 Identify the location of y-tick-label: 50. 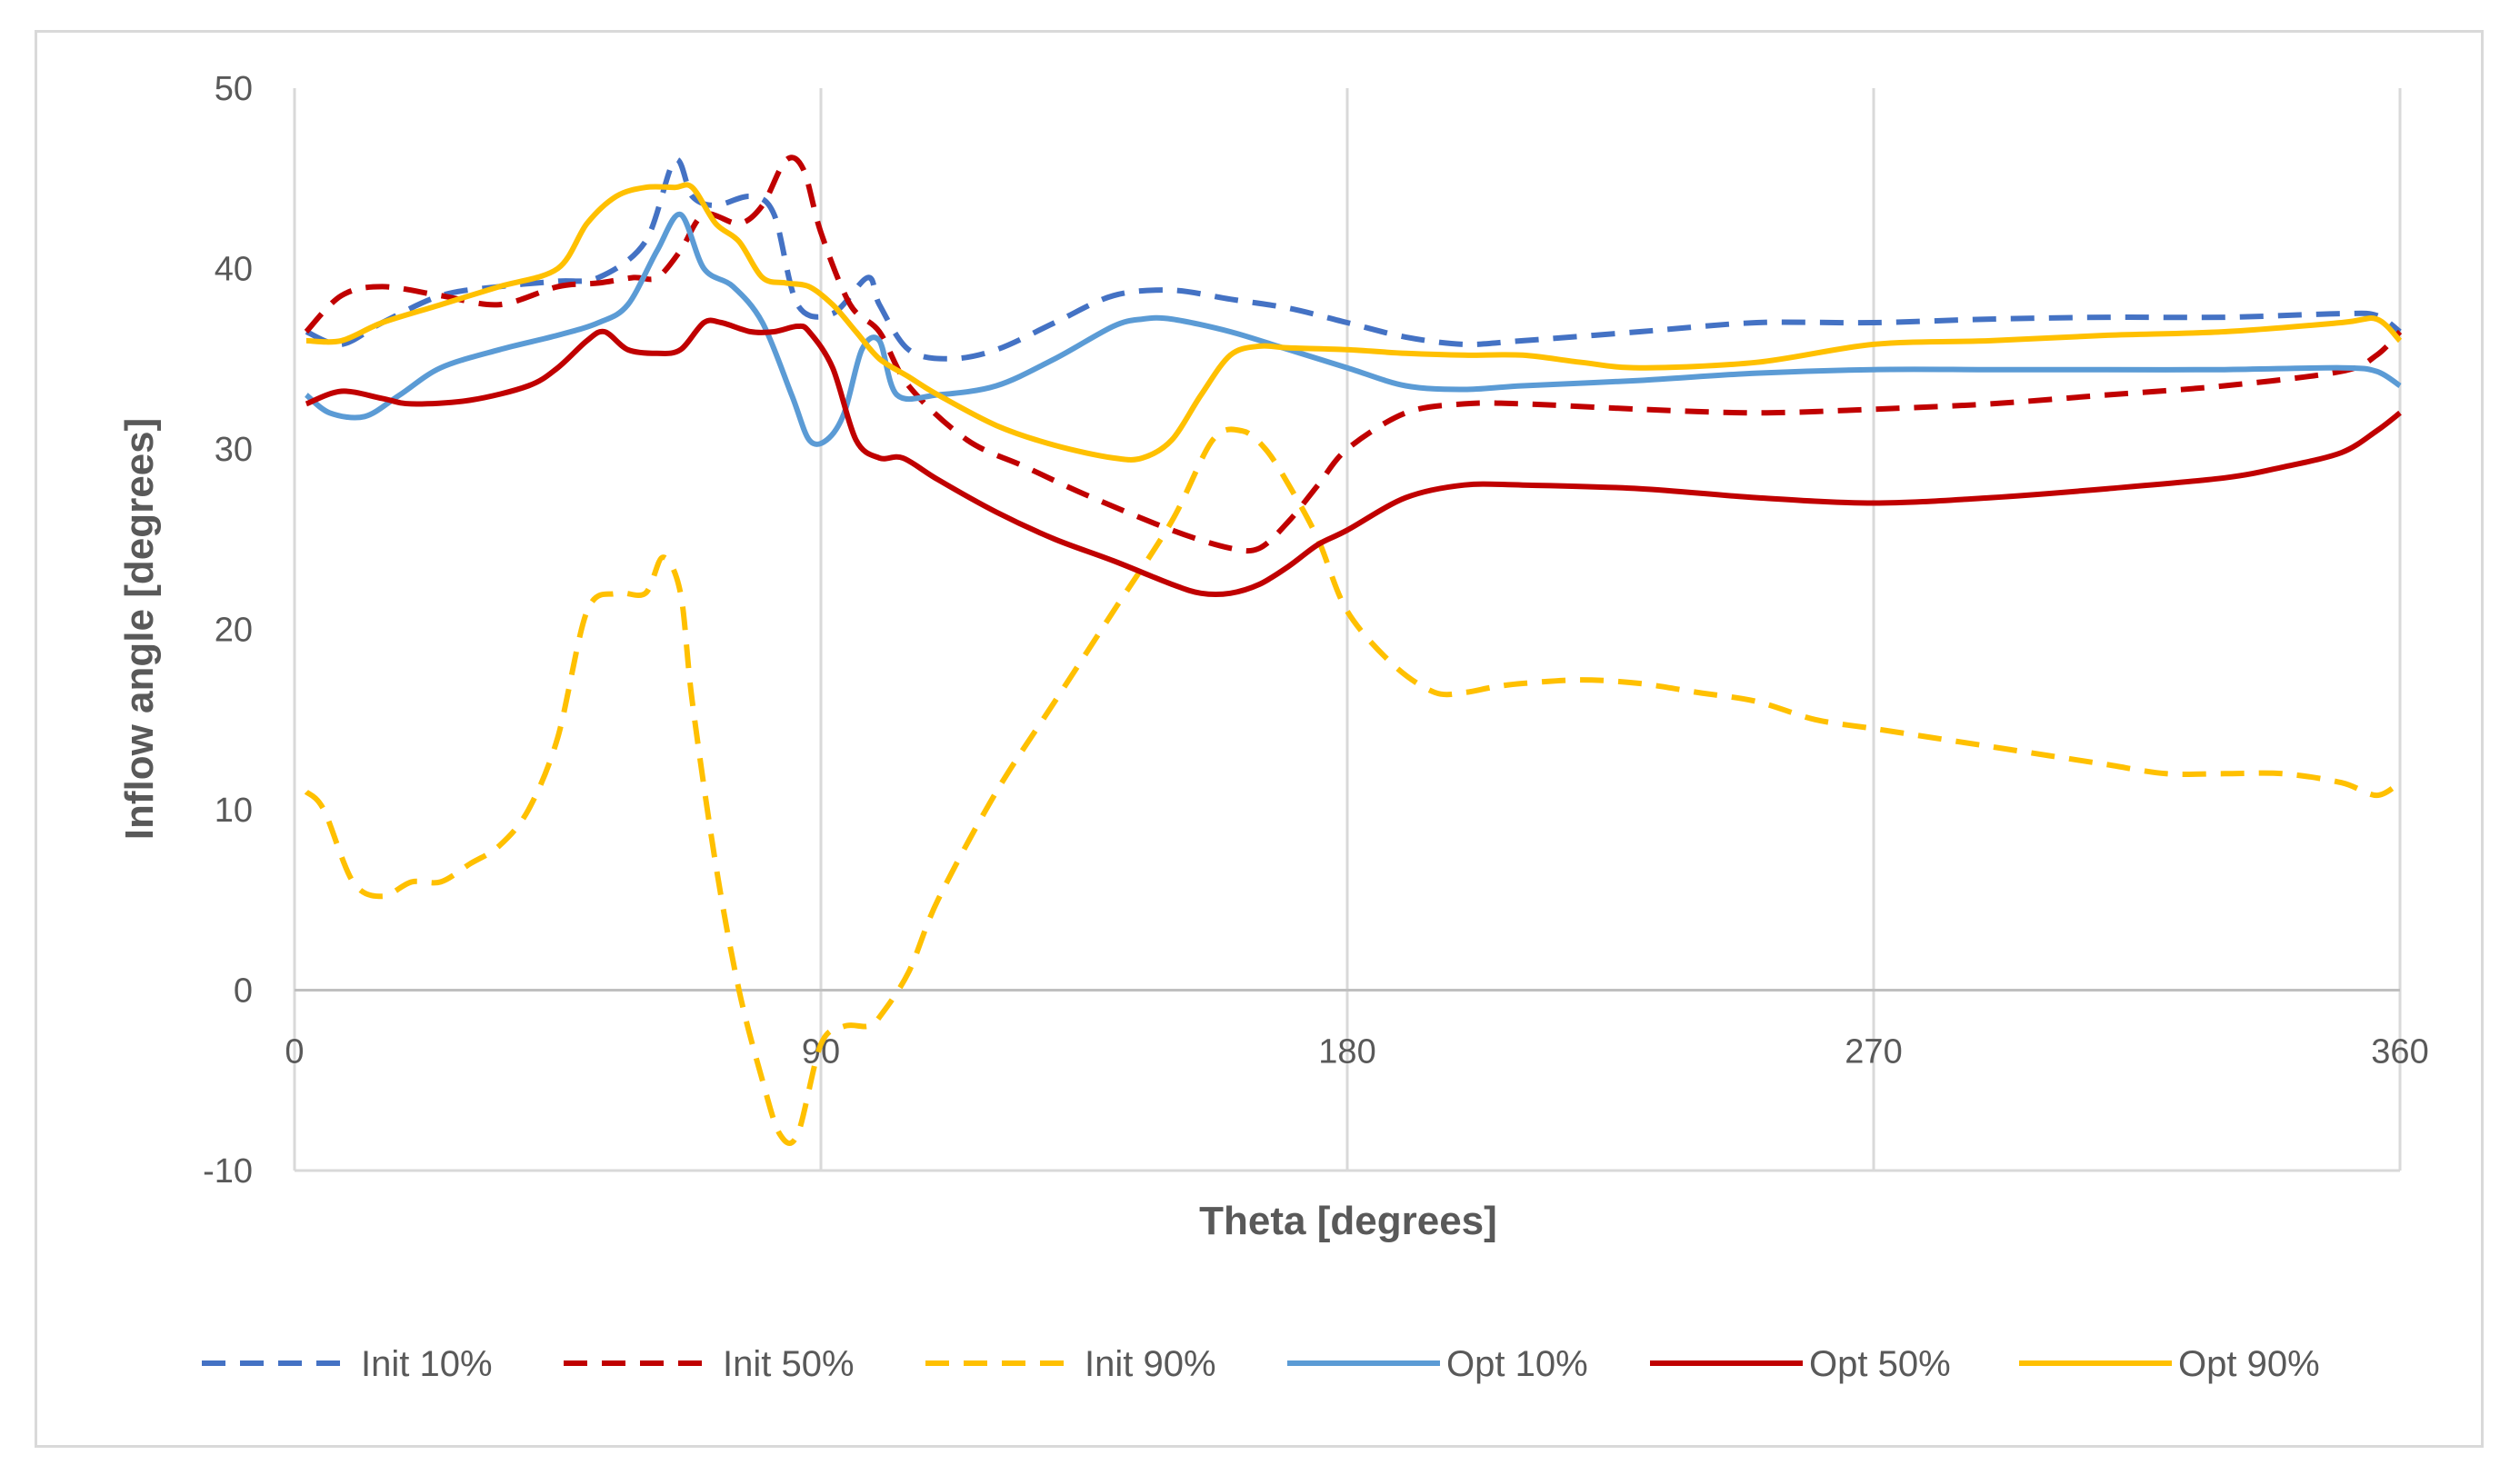
(234, 89).